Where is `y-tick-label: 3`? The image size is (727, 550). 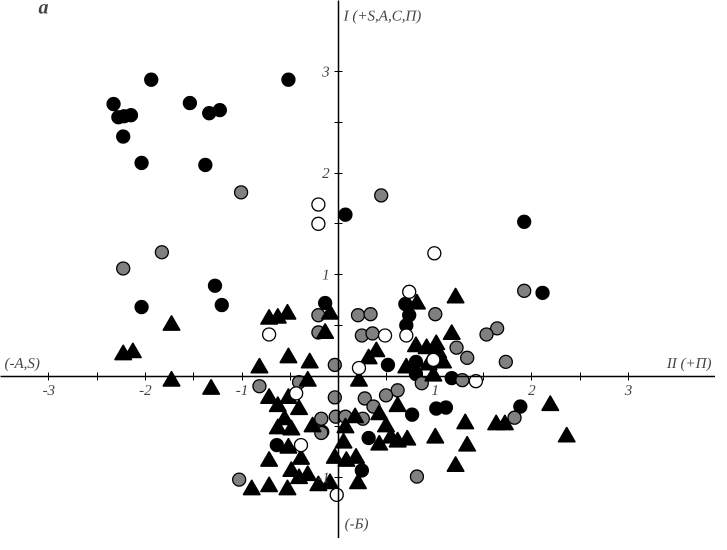 y-tick-label: 3 is located at coordinates (325, 72).